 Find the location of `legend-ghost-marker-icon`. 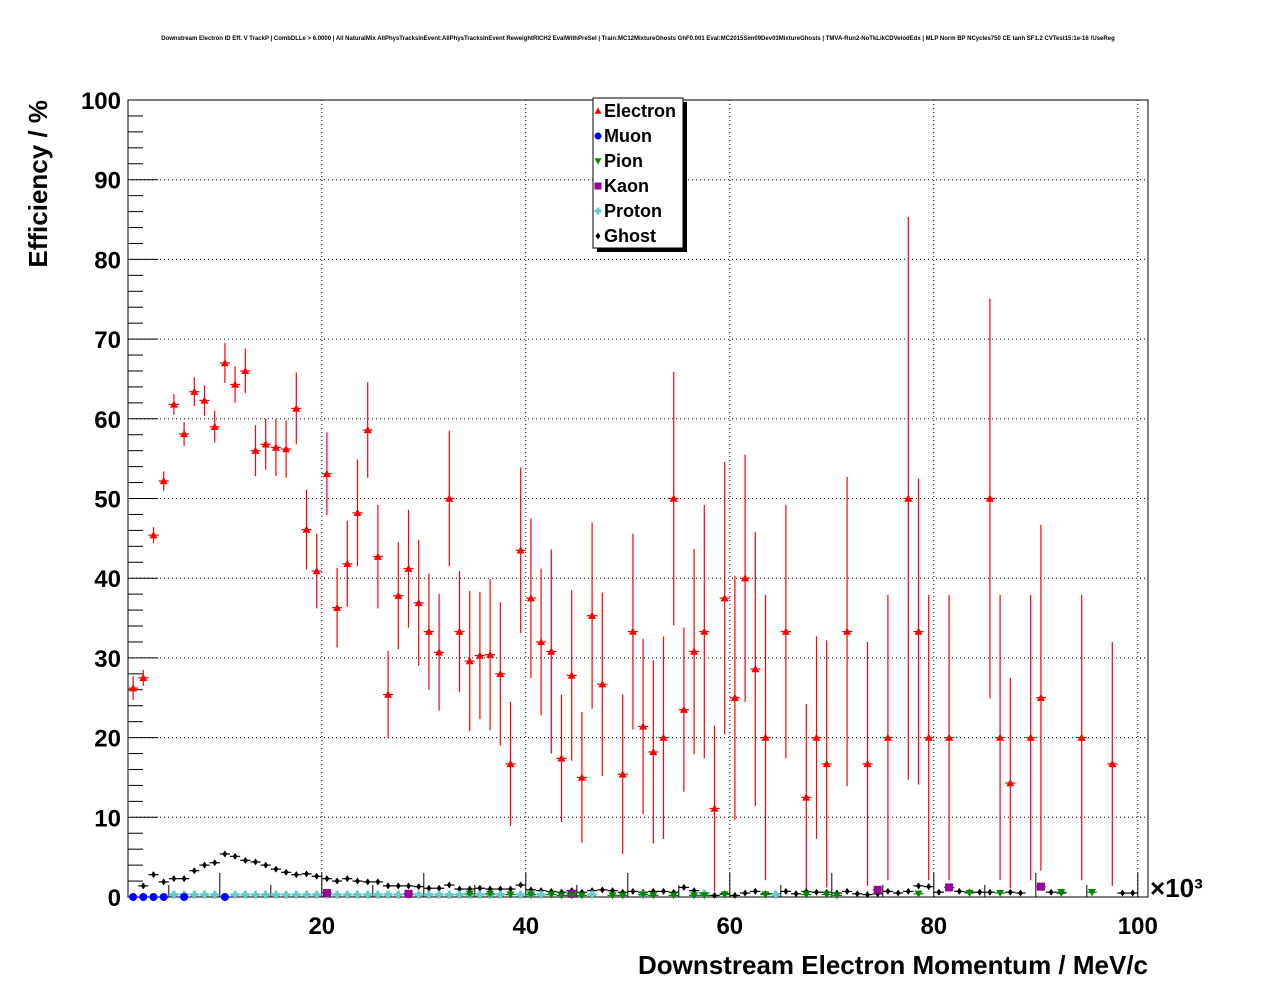

legend-ghost-marker-icon is located at coordinates (598, 236).